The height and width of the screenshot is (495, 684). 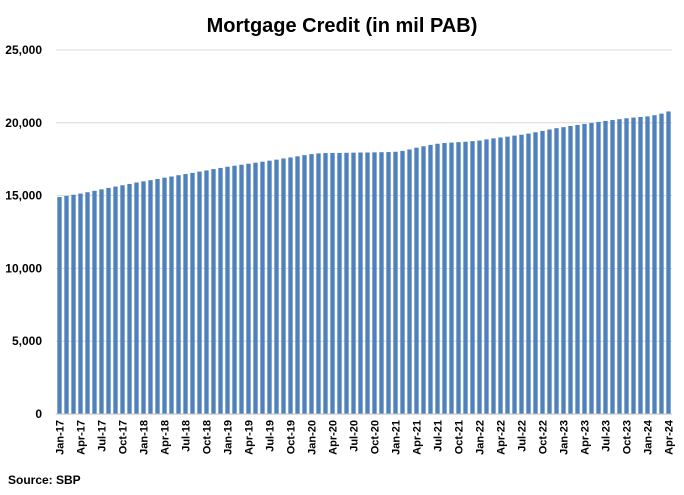 I want to click on x-tick-label: Jan-19, so click(x=229, y=437).